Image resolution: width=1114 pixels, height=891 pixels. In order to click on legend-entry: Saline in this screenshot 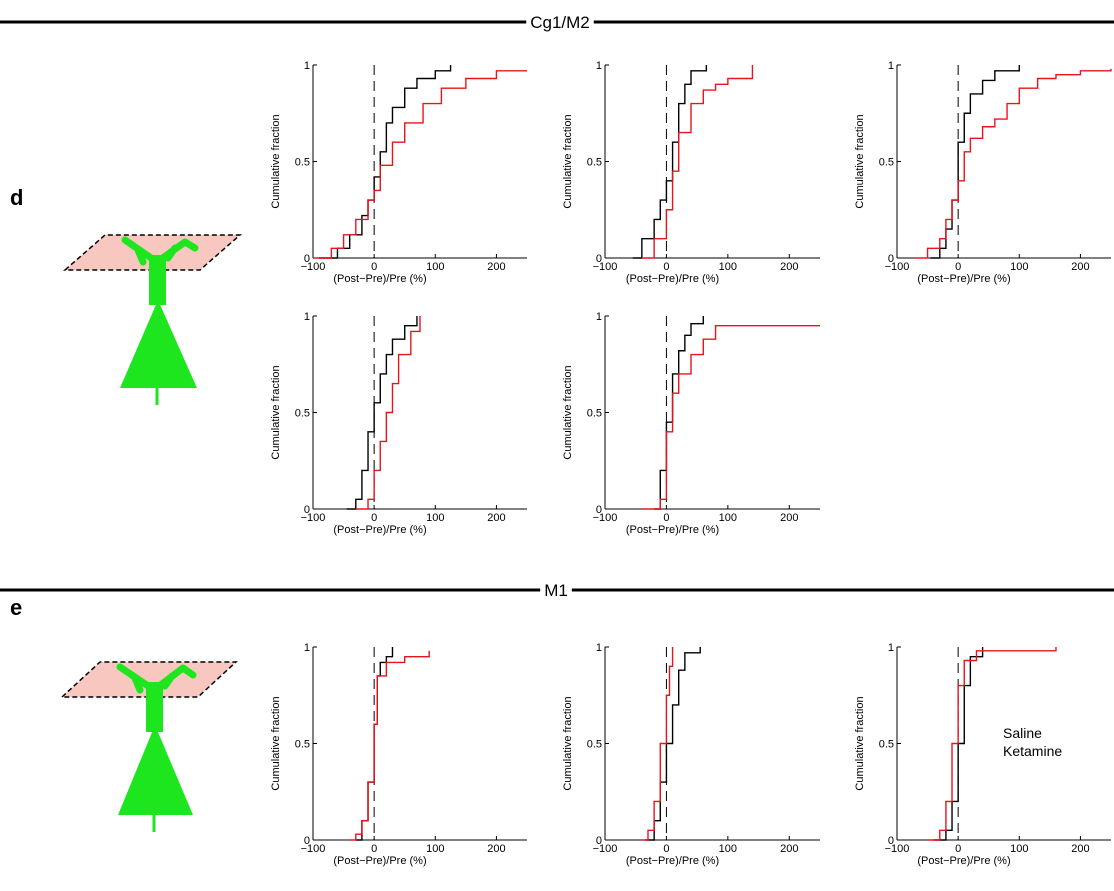, I will do `click(1022, 733)`.